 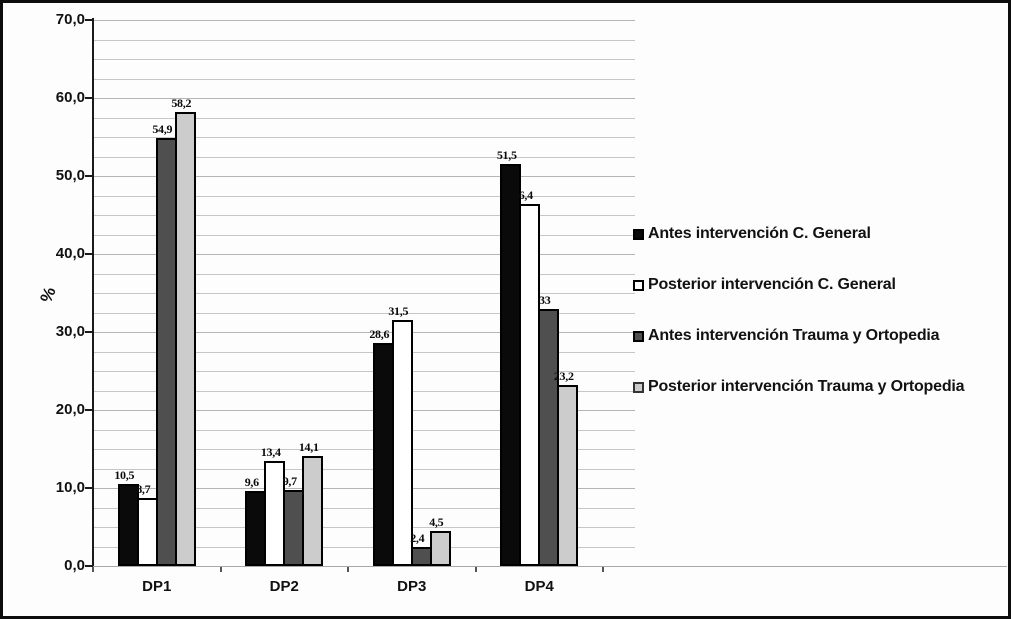 What do you see at coordinates (772, 284) in the screenshot?
I see `legend-label: Posterior intervención C. General` at bounding box center [772, 284].